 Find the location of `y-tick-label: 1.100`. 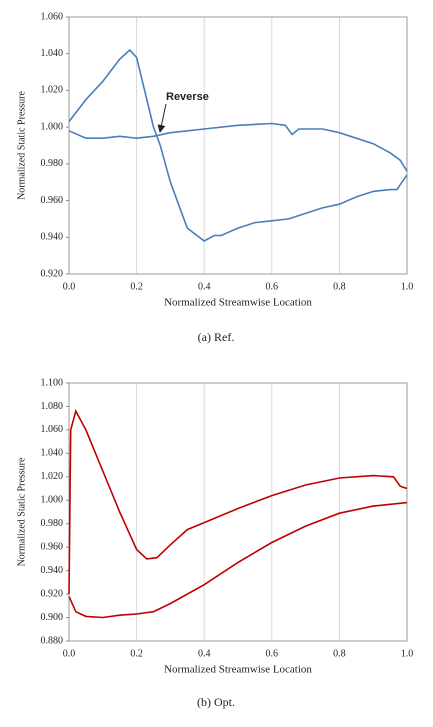

y-tick-label: 1.100 is located at coordinates (52, 382).